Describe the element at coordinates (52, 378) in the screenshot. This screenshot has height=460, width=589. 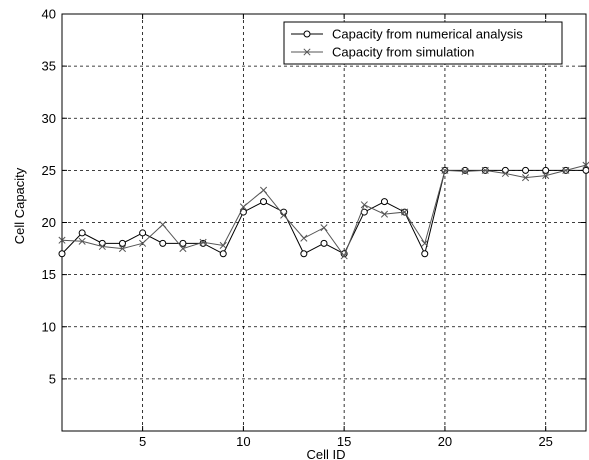
I see `y-tick-label: 5` at that location.